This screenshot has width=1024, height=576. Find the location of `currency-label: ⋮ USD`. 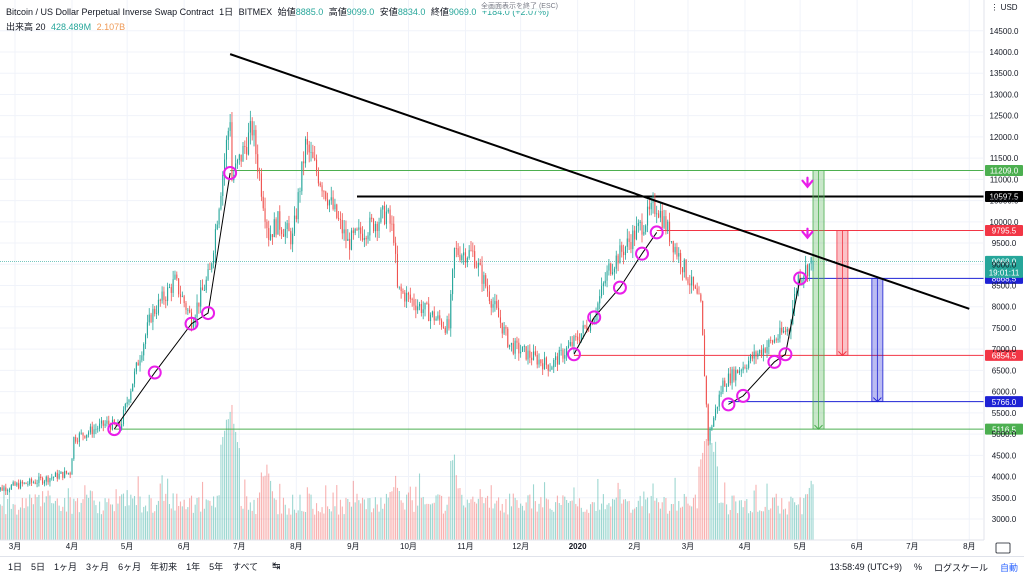

currency-label: ⋮ USD is located at coordinates (1003, 7).